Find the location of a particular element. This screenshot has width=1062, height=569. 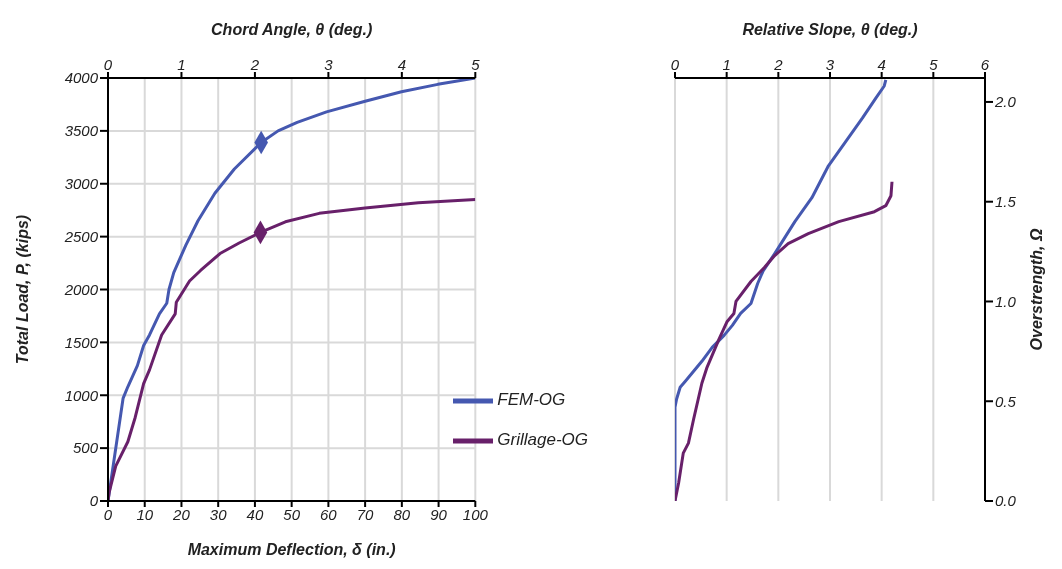

y-axis-title: Total Load, P, (kips) is located at coordinates (22, 289).